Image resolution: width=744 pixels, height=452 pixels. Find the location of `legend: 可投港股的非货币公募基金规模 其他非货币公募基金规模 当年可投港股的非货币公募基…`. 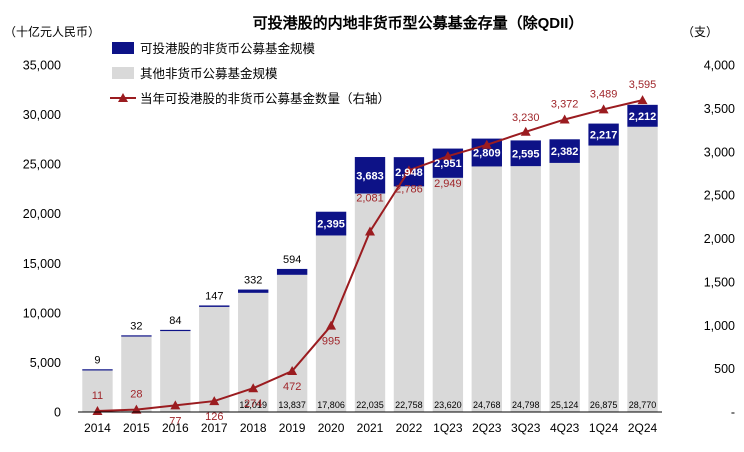

legend: 可投港股的非货币公募基金规模 其他非货币公募基金规模 当年可投港股的非货币公募基… is located at coordinates (250, 73).